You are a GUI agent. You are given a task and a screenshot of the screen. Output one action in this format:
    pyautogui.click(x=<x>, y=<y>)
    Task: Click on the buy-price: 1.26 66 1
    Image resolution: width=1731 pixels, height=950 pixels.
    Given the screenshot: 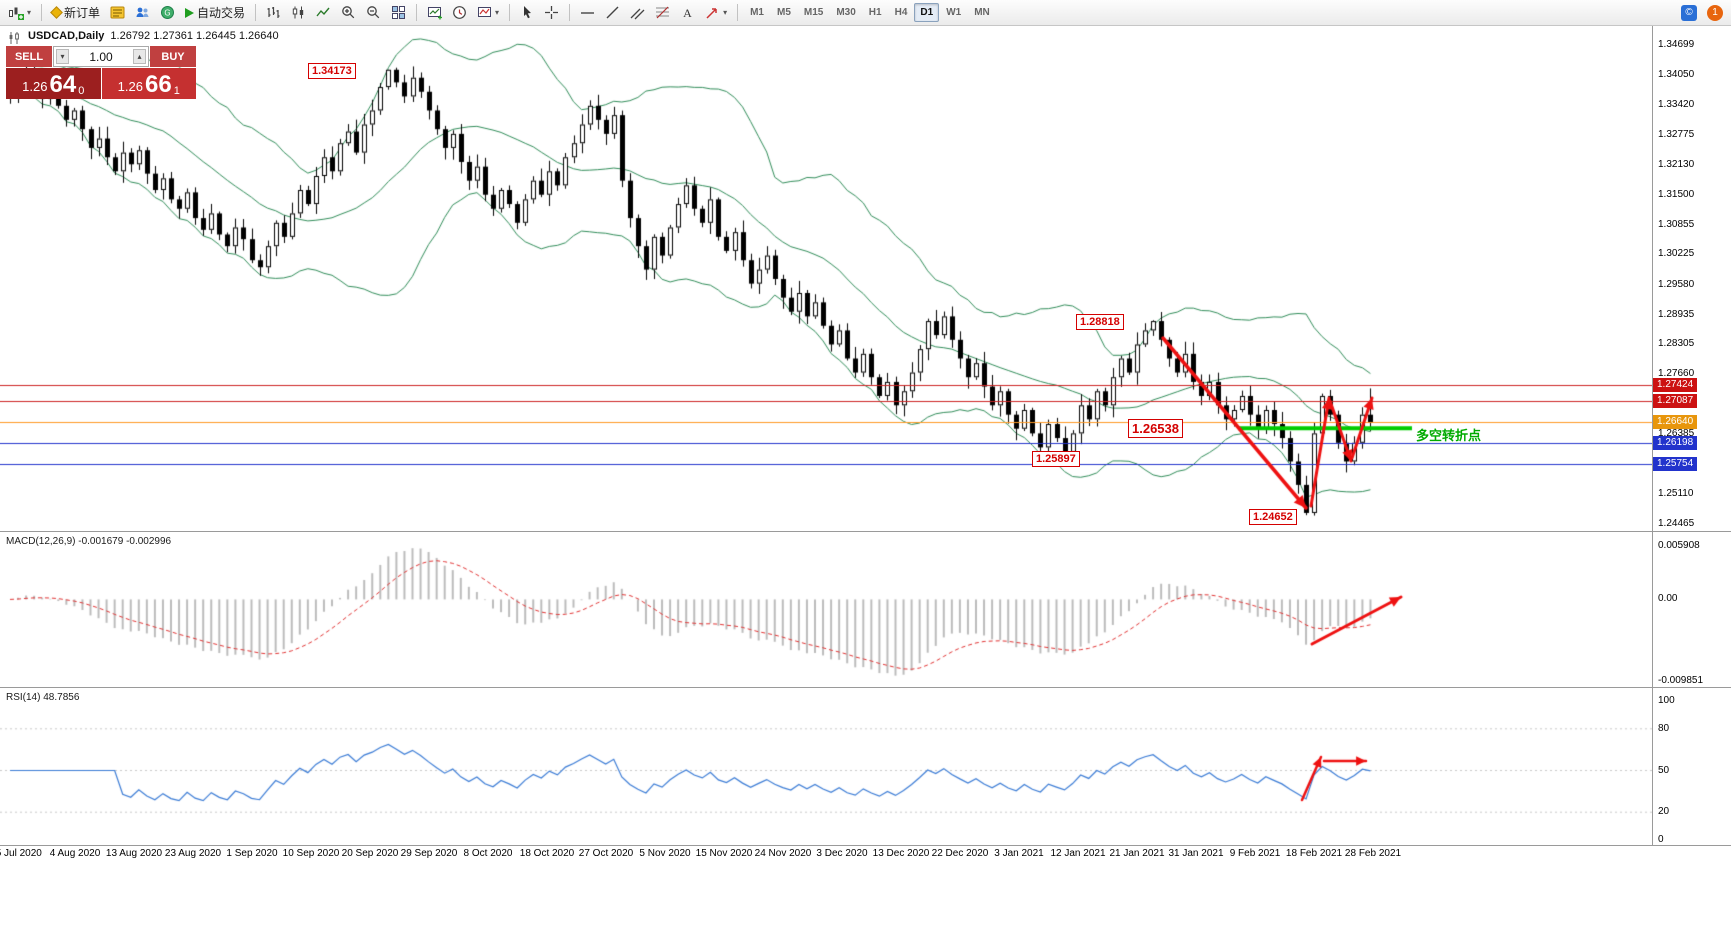 What is the action you would take?
    pyautogui.click(x=148, y=83)
    